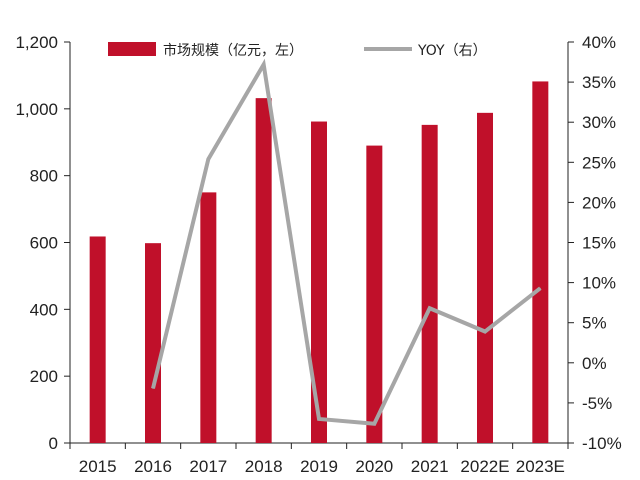  What do you see at coordinates (44, 309) in the screenshot?
I see `y-left-tick-label: 400` at bounding box center [44, 309].